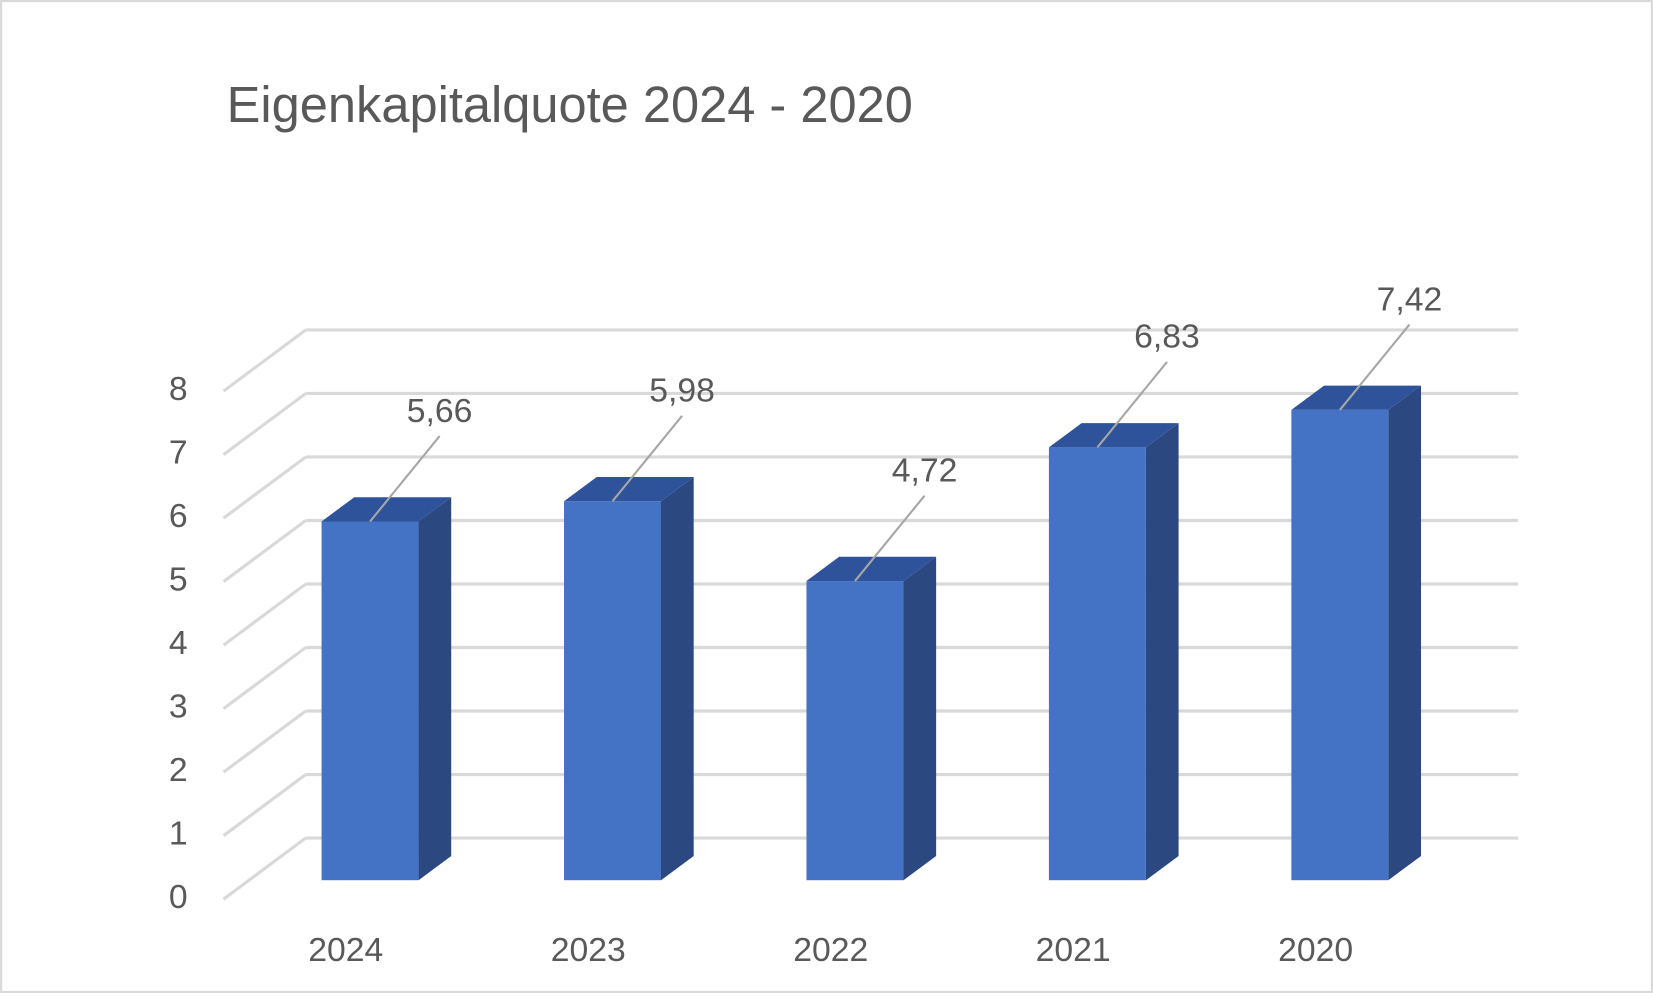 This screenshot has height=998, width=1653. What do you see at coordinates (925, 470) in the screenshot?
I see `data-label: 4,72` at bounding box center [925, 470].